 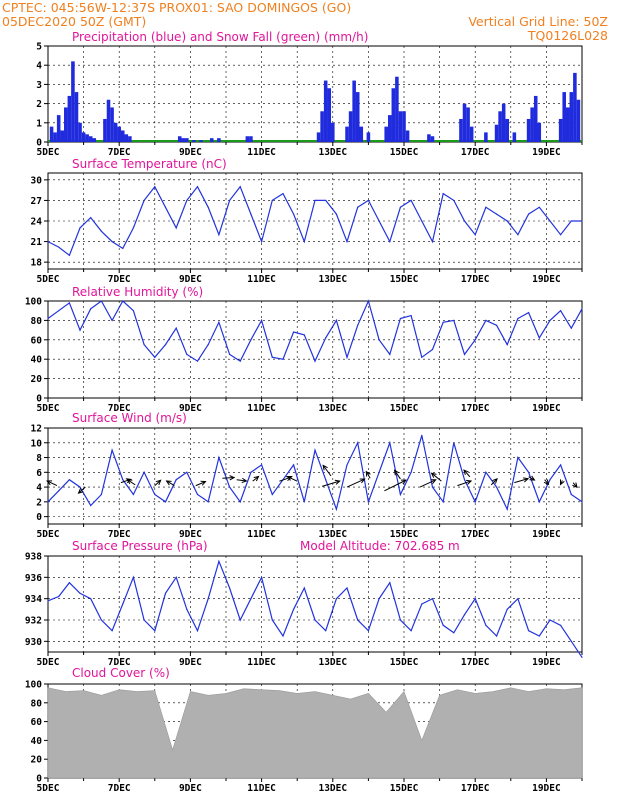 What do you see at coordinates (37, 443) in the screenshot?
I see `y-tick-label: 10` at bounding box center [37, 443].